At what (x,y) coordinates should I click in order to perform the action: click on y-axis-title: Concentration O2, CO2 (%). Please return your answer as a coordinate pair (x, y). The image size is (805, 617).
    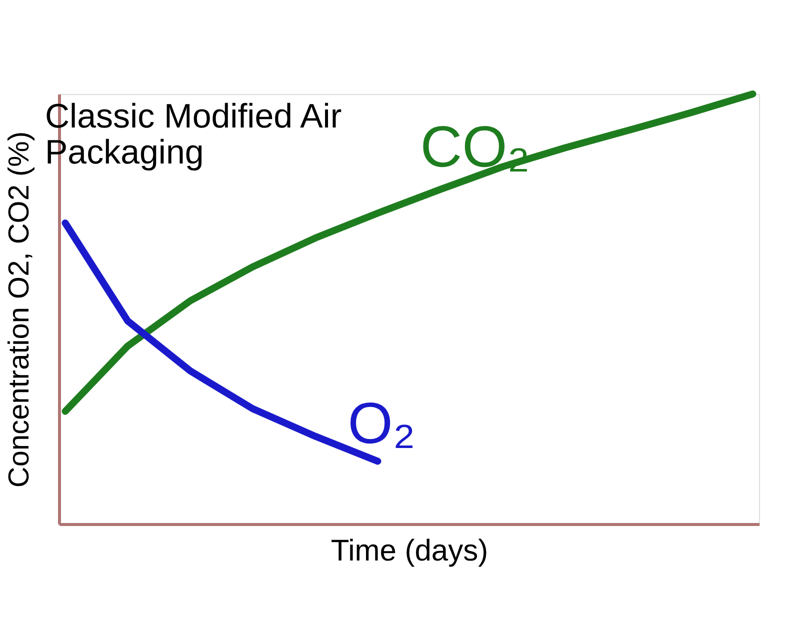
    Looking at the image, I should click on (20, 309).